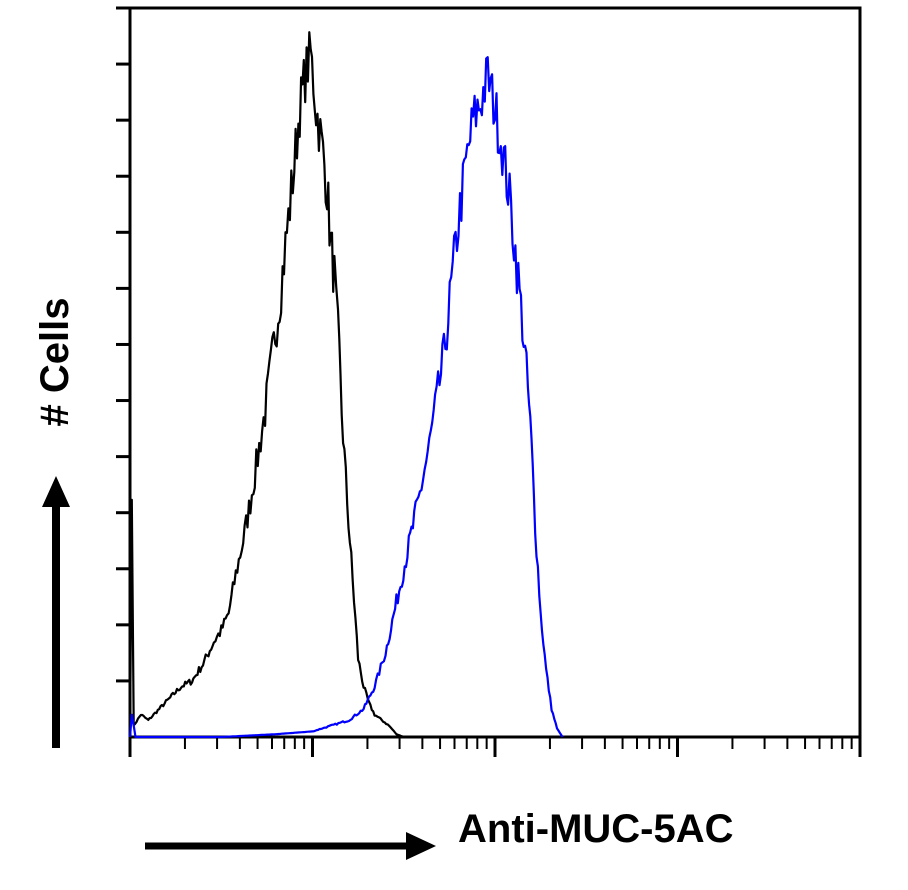 This screenshot has width=908, height=890. I want to click on y-axis-label: # Cells, so click(55, 362).